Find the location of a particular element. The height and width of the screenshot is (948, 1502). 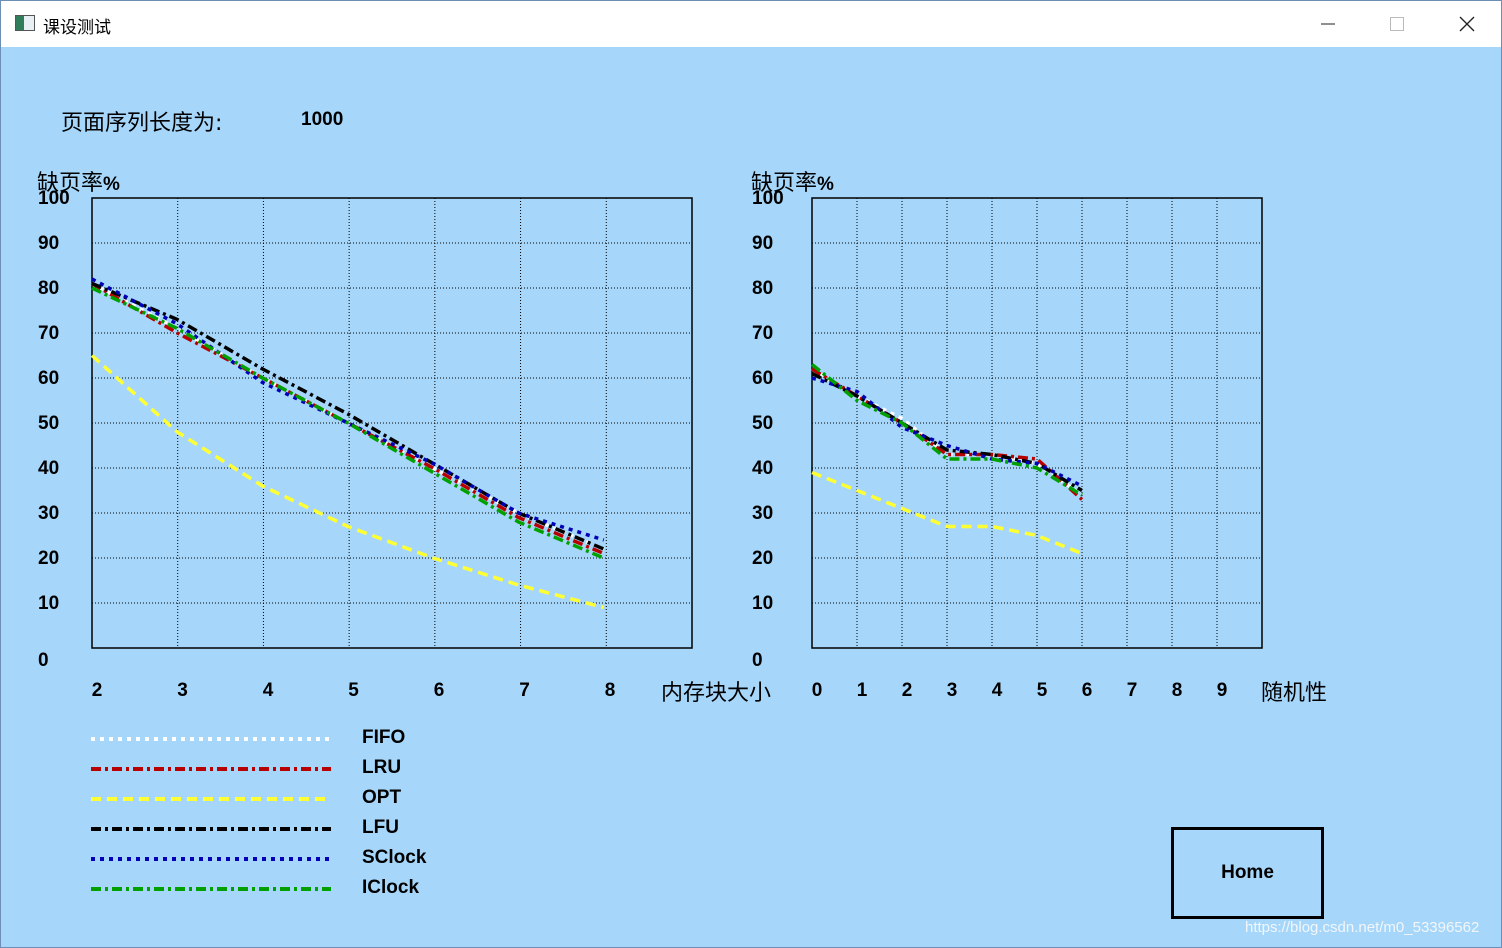

maximize-button is located at coordinates (1397, 24).